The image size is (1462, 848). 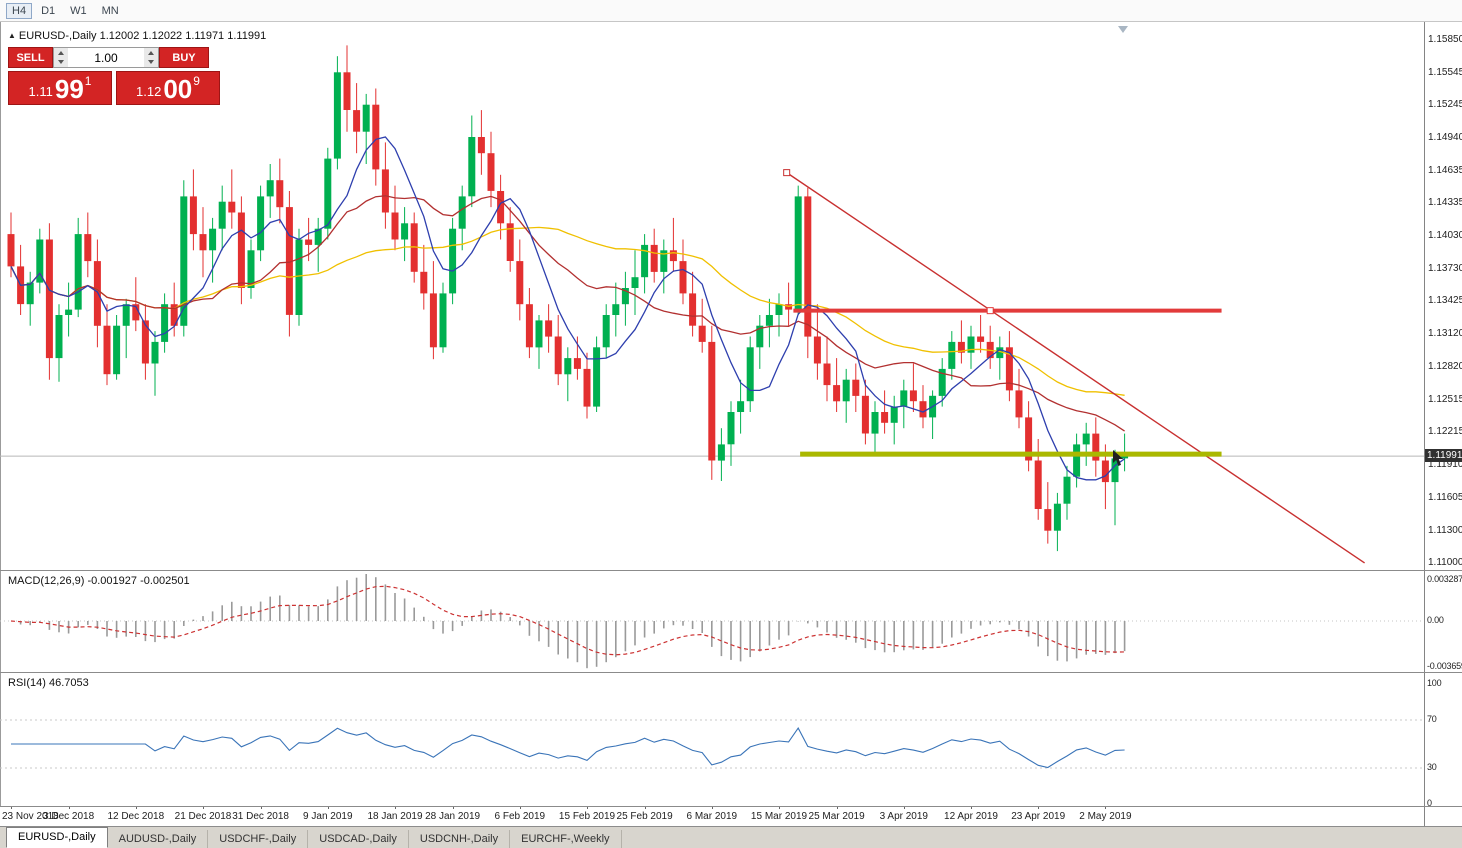 I want to click on chart-shift-icon, so click(x=1123, y=29).